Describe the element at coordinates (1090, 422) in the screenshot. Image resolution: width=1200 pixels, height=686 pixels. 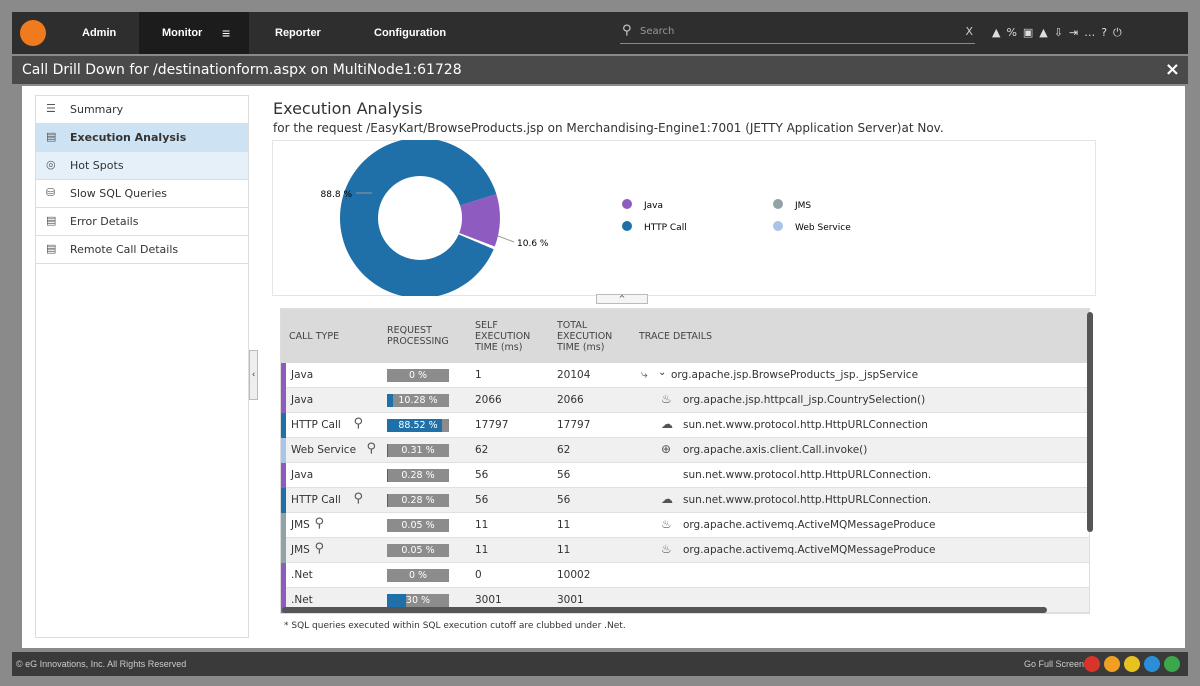
I see `vertical-scrollbar` at that location.